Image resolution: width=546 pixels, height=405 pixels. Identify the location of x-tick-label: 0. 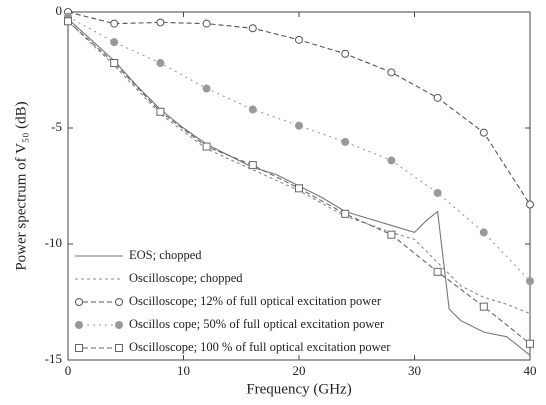
(68, 370).